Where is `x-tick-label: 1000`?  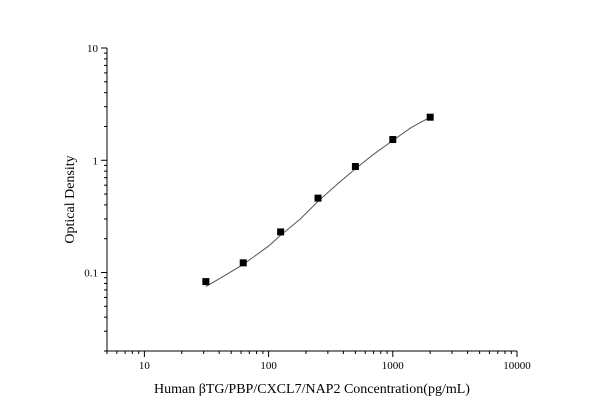
x-tick-label: 1000 is located at coordinates (393, 366).